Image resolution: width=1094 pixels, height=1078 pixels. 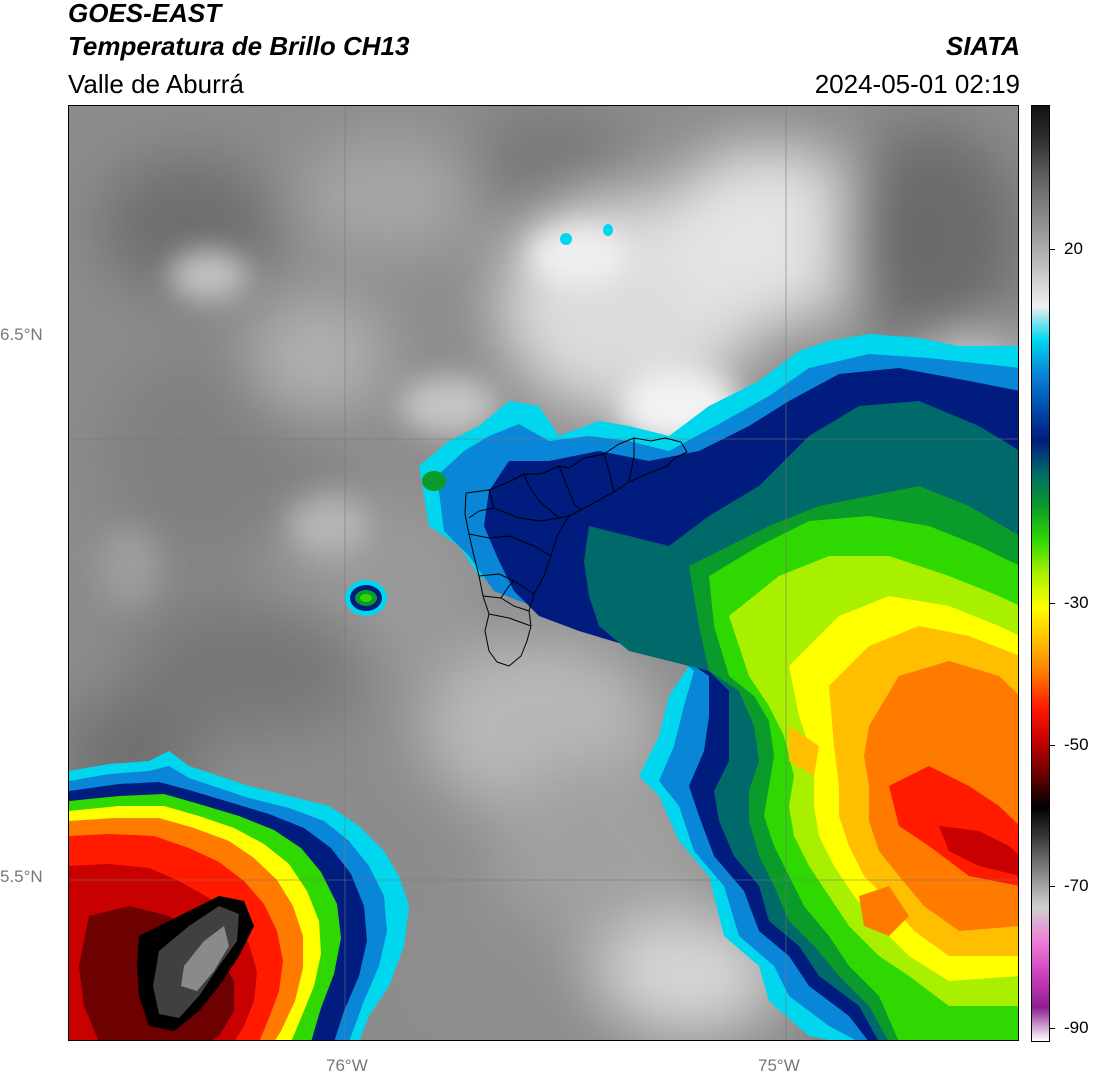 I want to click on product-title: Temperatura de Brillo CH13, so click(x=239, y=46).